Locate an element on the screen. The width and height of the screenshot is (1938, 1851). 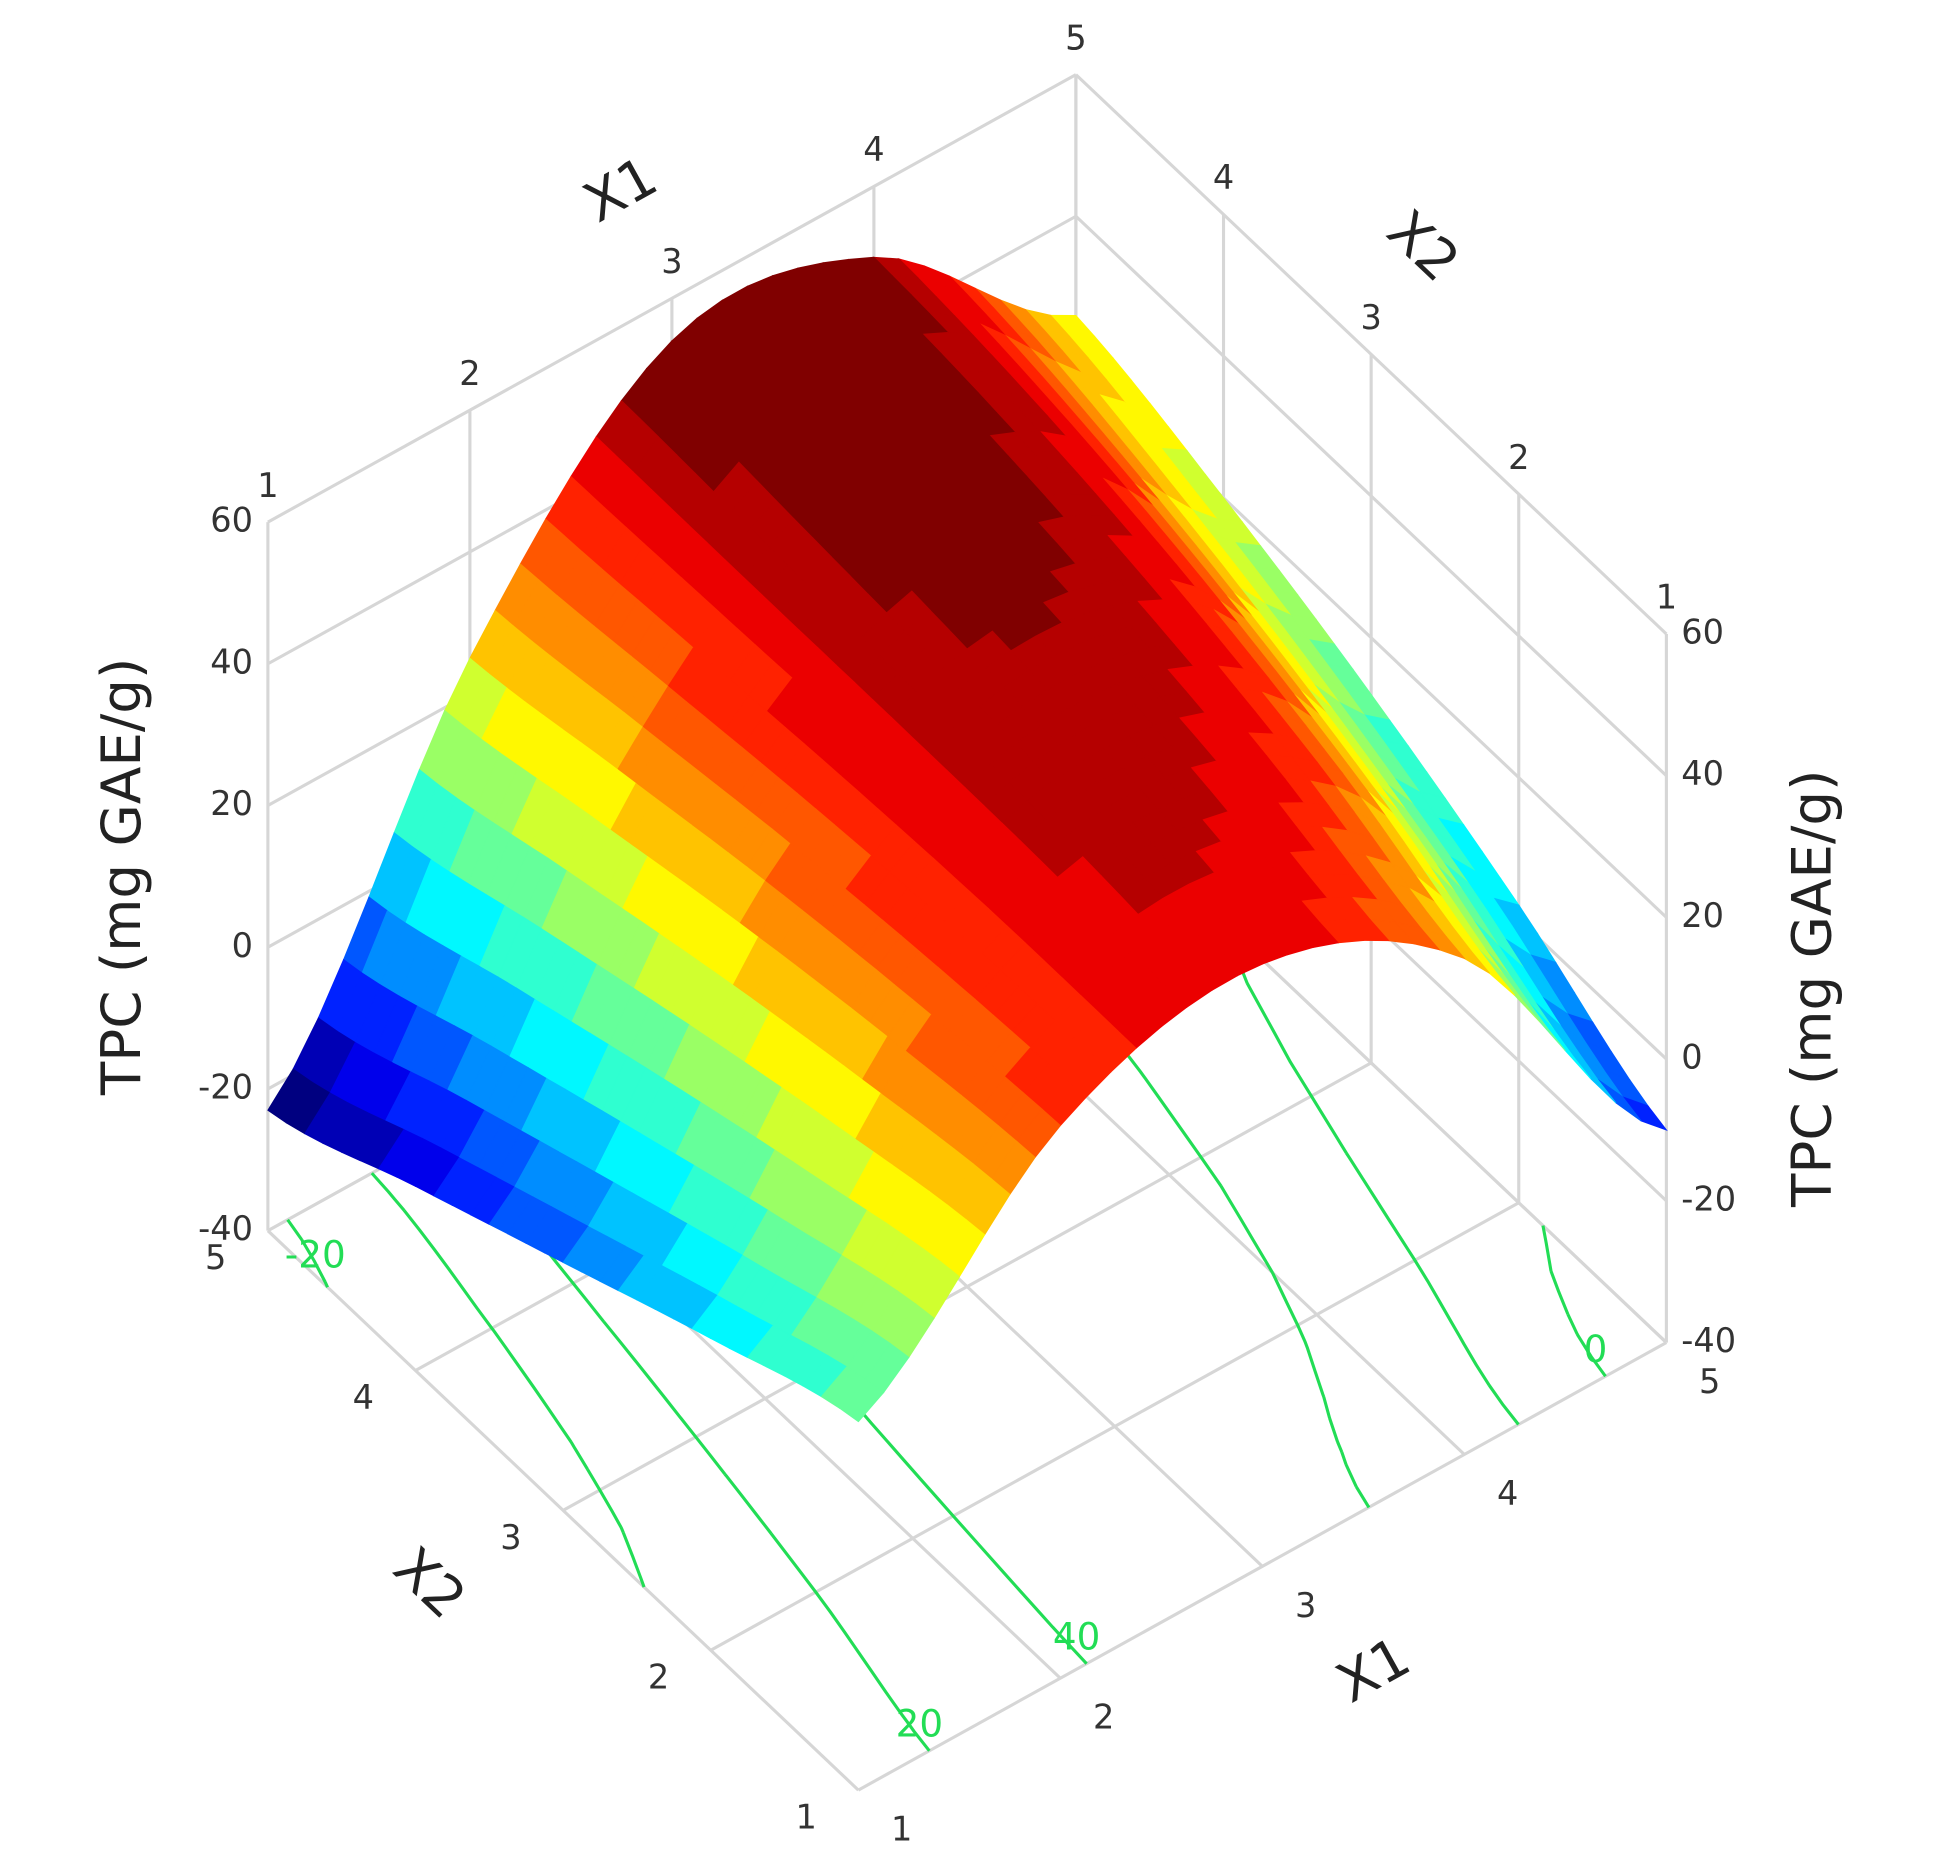
z-tick-label-right: -20 is located at coordinates (1708, 1198).